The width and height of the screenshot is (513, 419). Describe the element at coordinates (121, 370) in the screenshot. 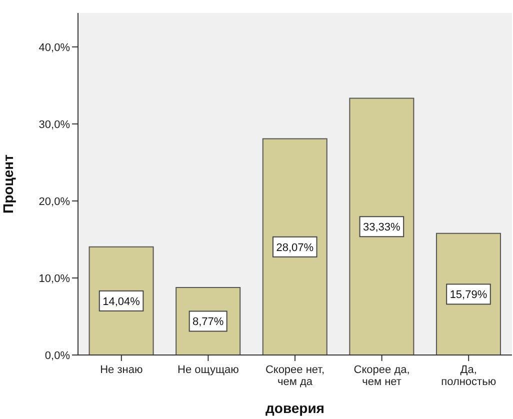

I see `x-tick-label: Не знаю` at that location.